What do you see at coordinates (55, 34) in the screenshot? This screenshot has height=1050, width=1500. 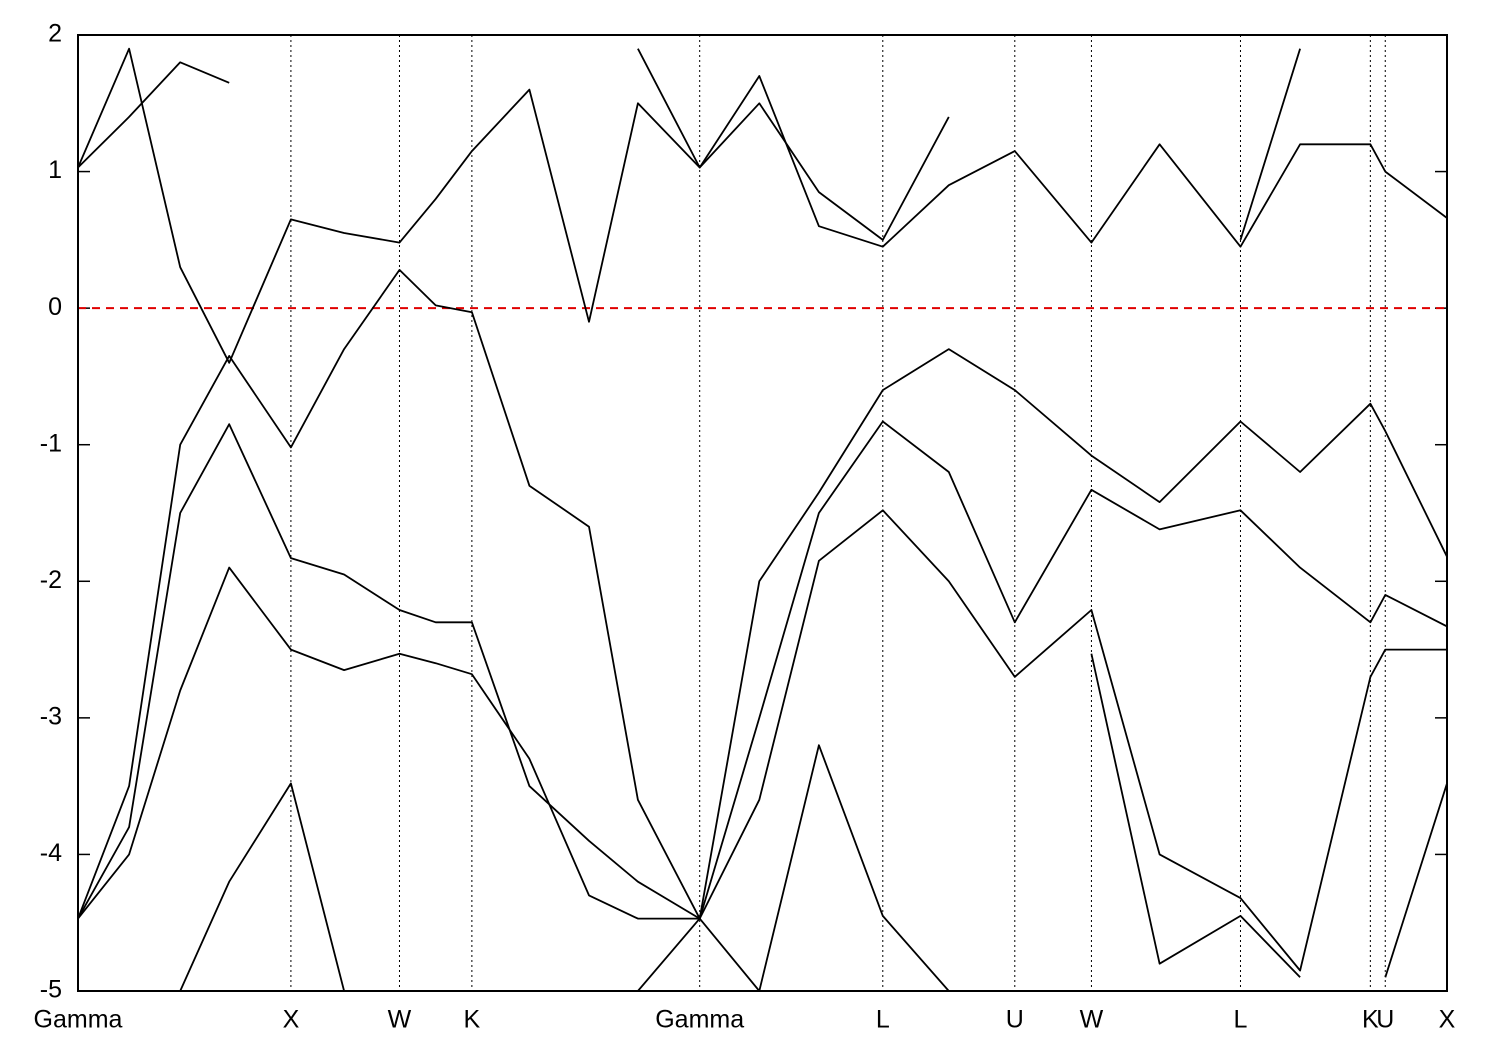 I see `y-tick-label: 2` at bounding box center [55, 34].